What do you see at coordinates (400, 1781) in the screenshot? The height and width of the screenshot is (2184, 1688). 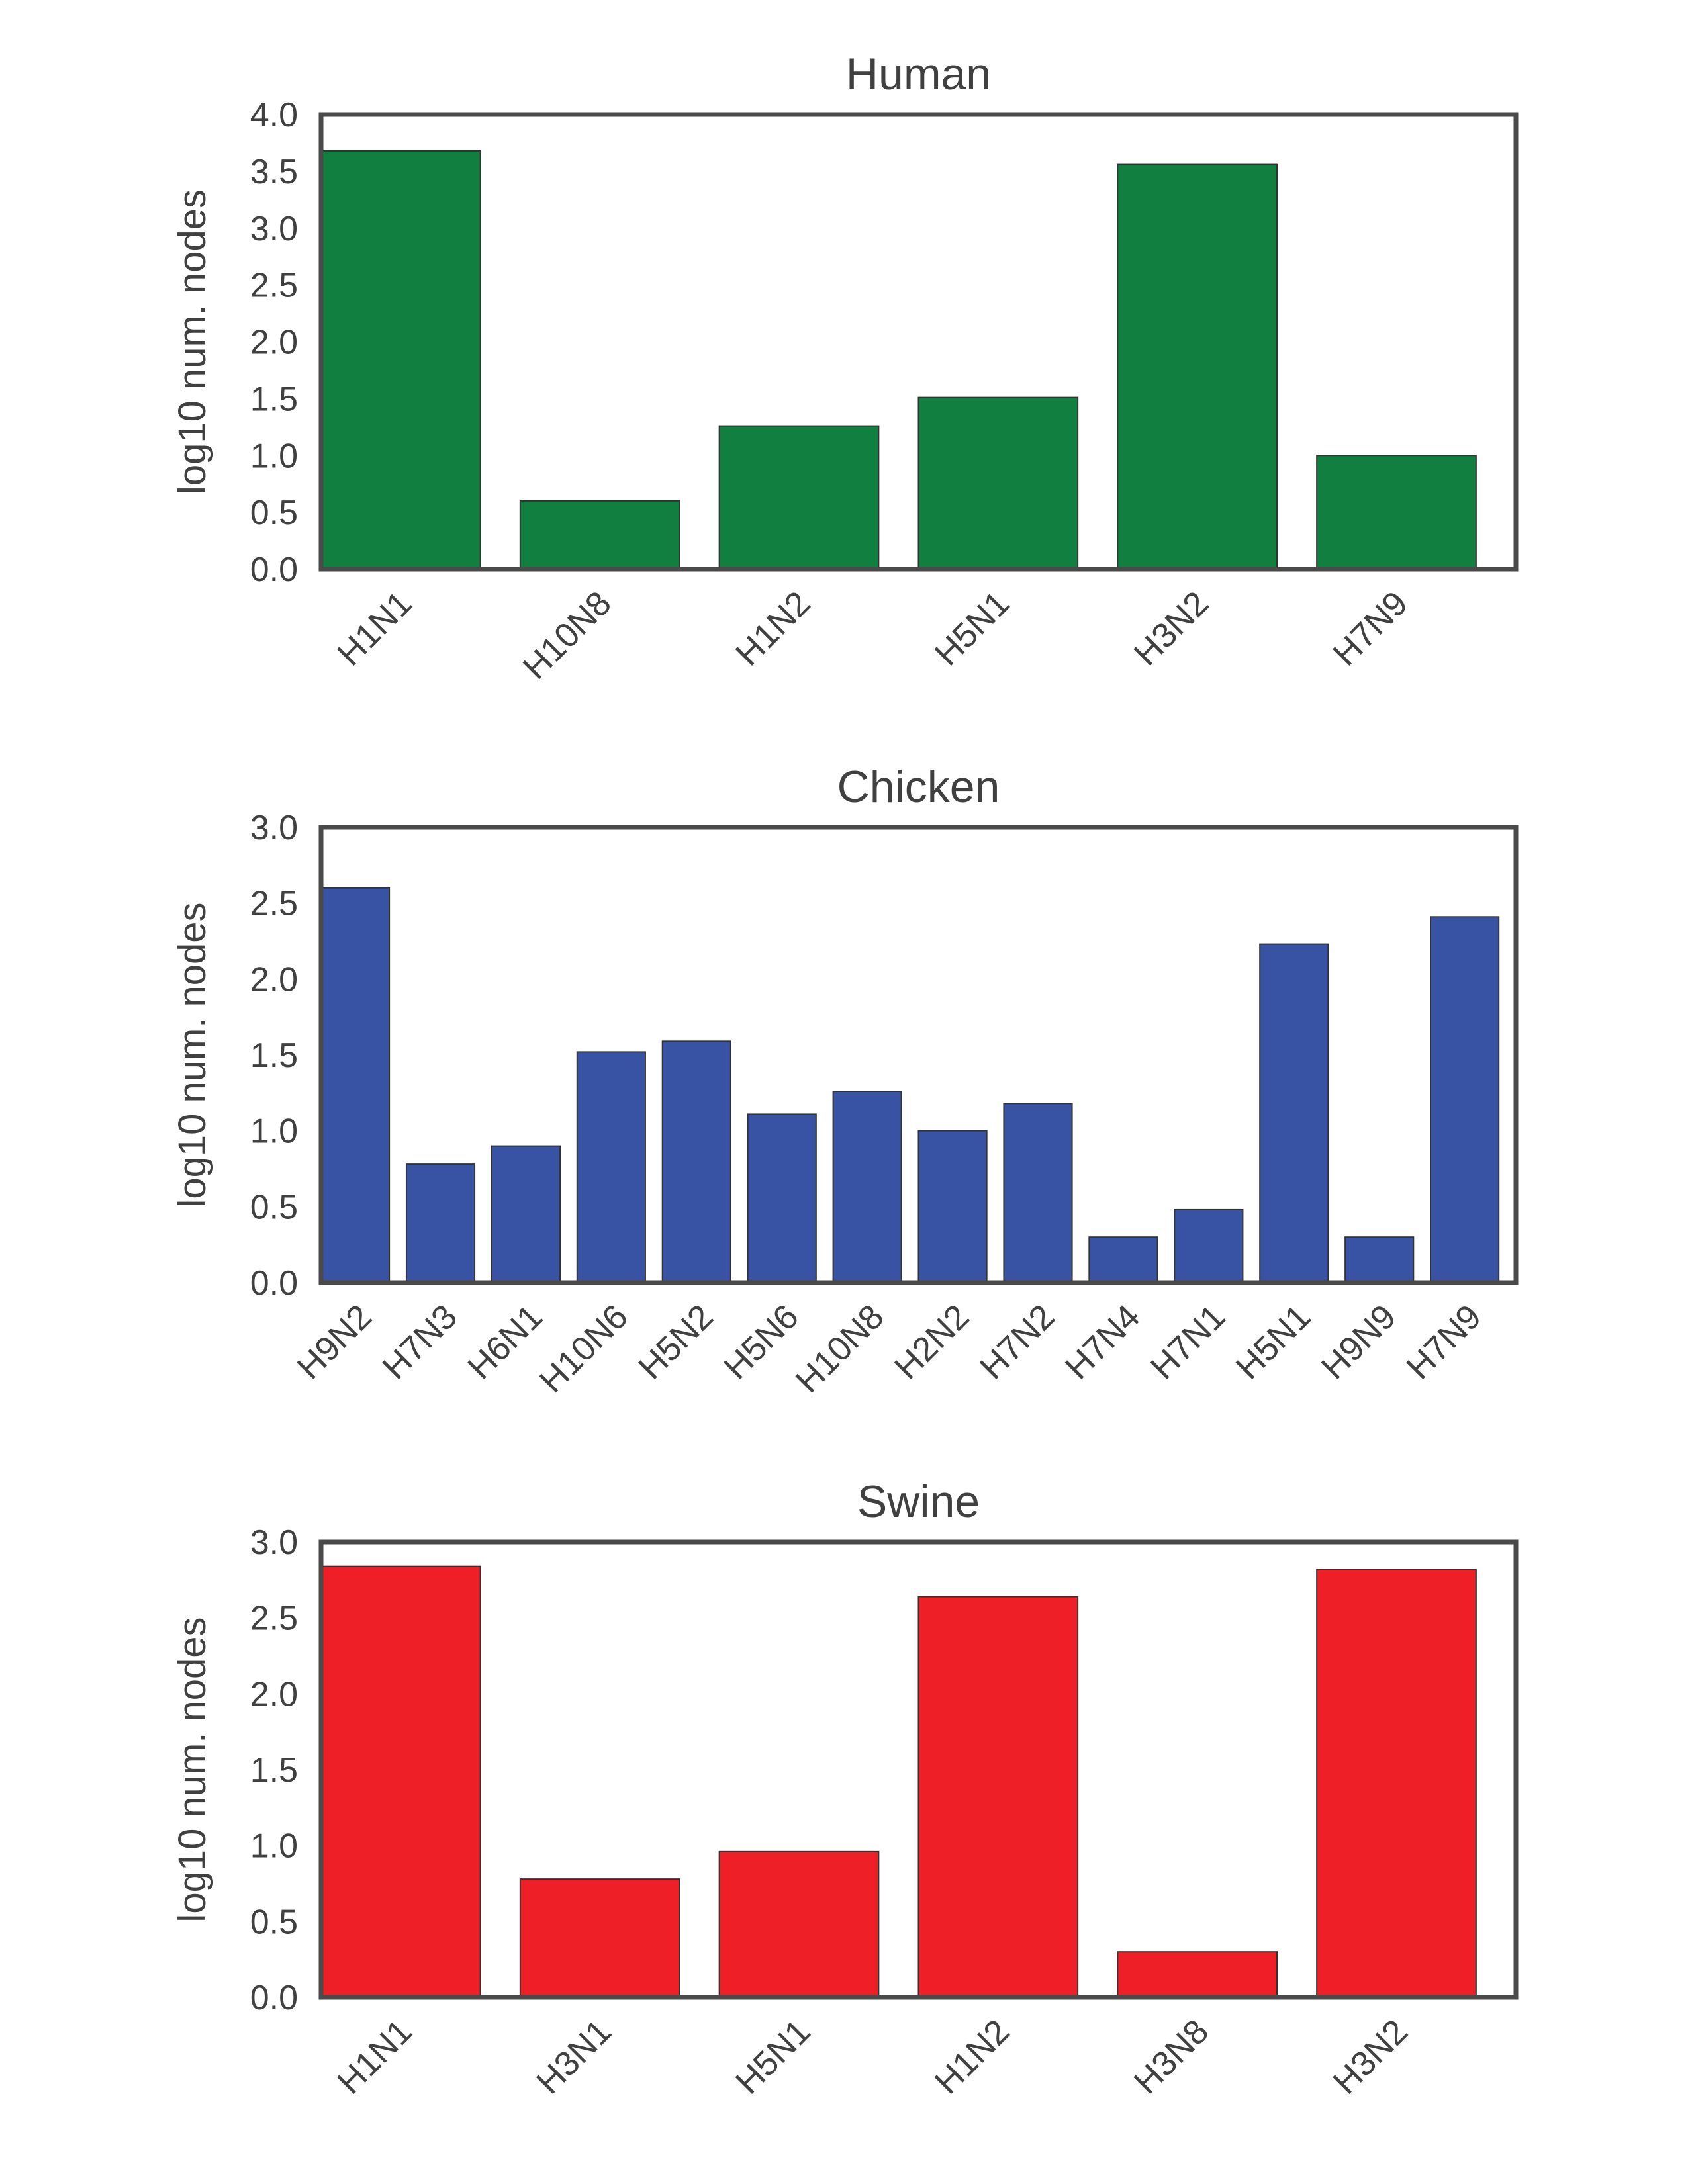 I see `bar-swine-h1n1` at bounding box center [400, 1781].